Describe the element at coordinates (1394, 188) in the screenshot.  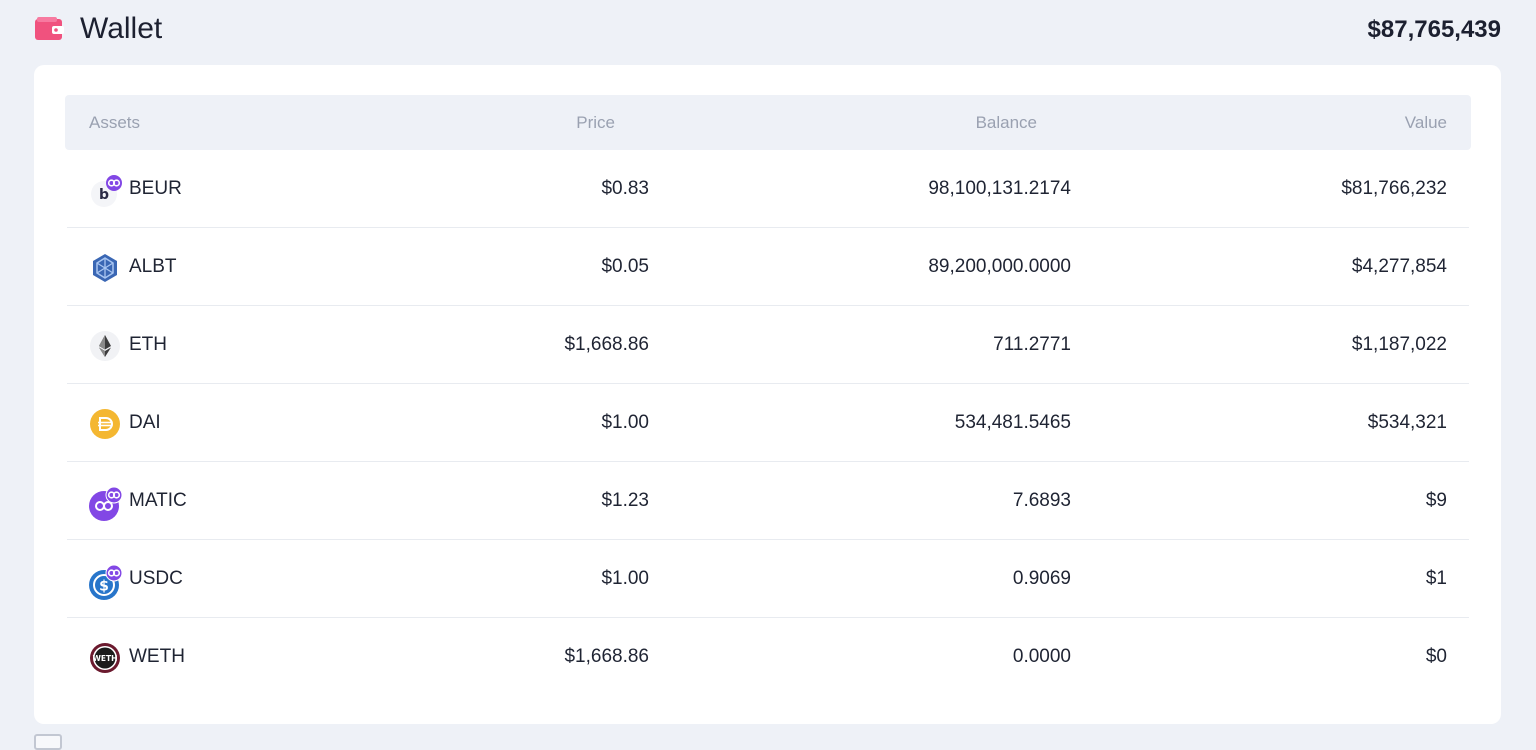
I see `asset-value: $81,766,232` at that location.